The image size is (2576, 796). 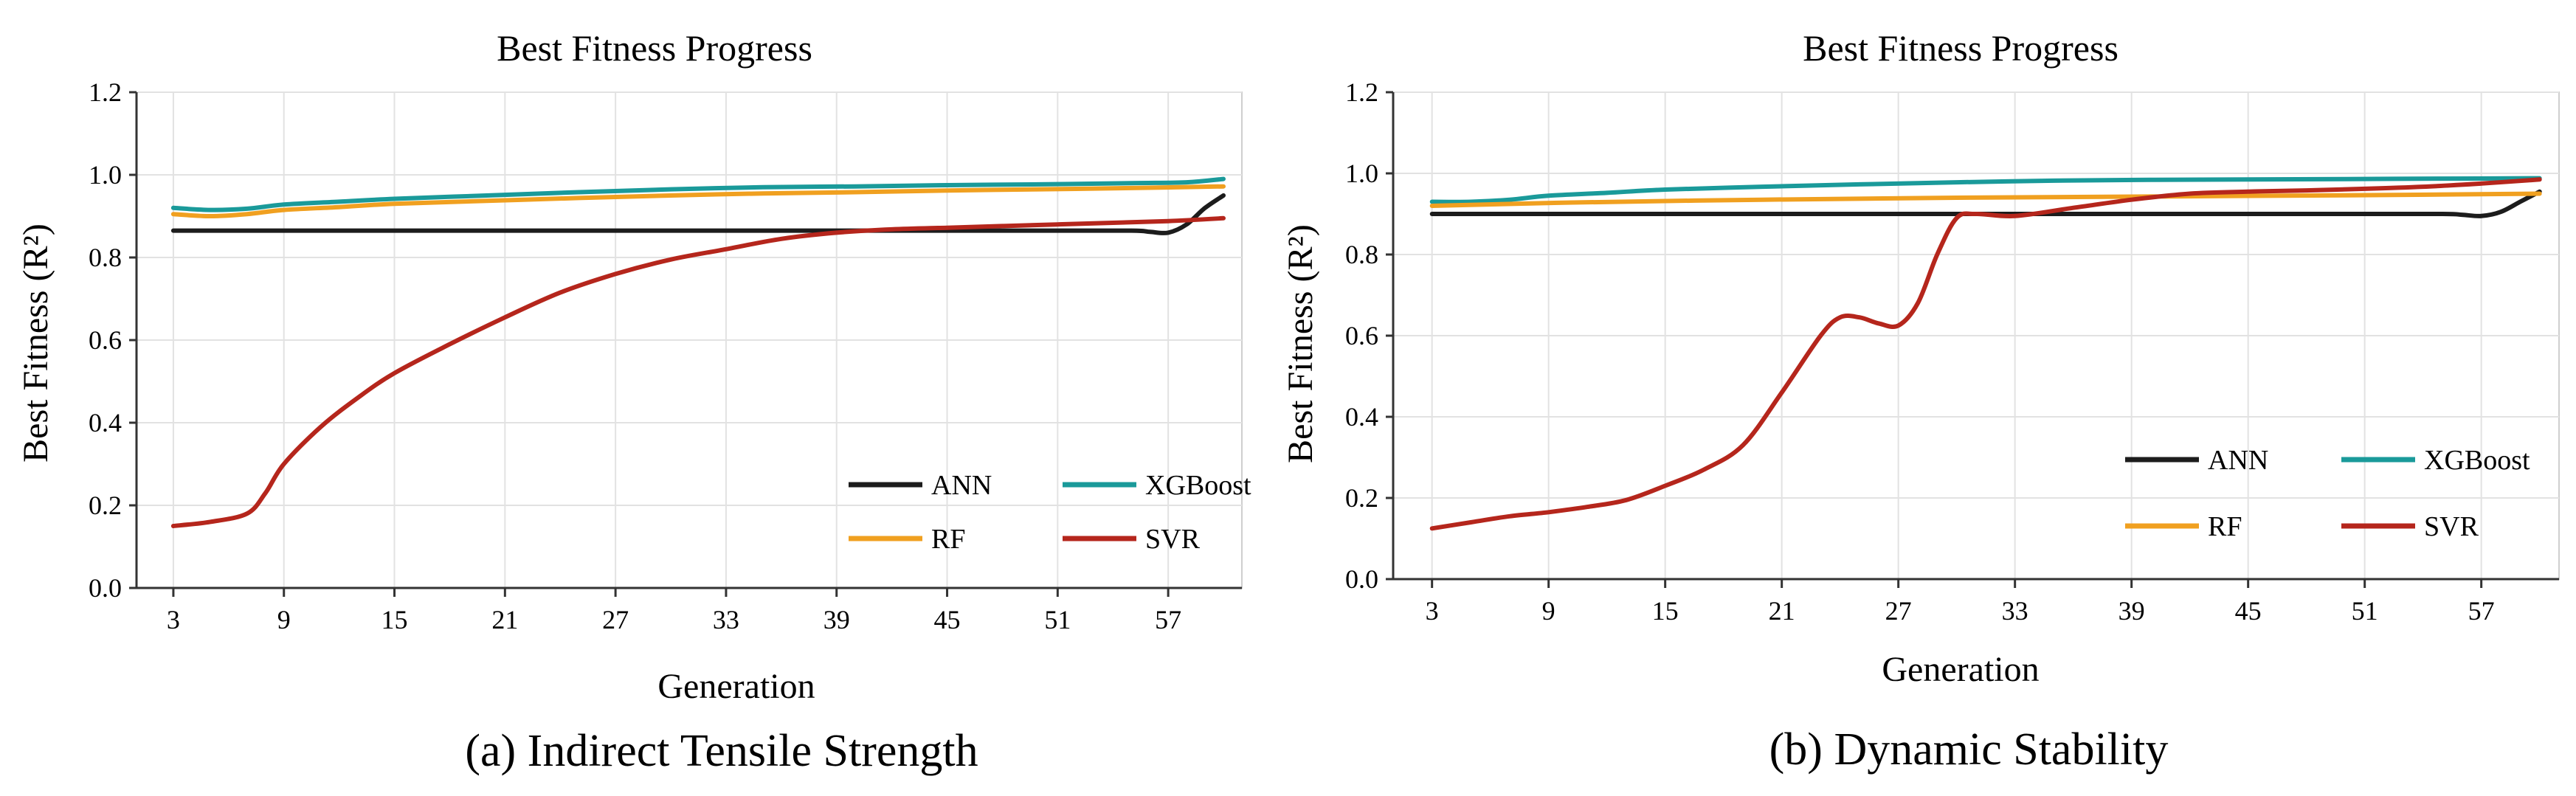 What do you see at coordinates (1969, 749) in the screenshot?
I see `figure-caption: (b) Dynamic Stability` at bounding box center [1969, 749].